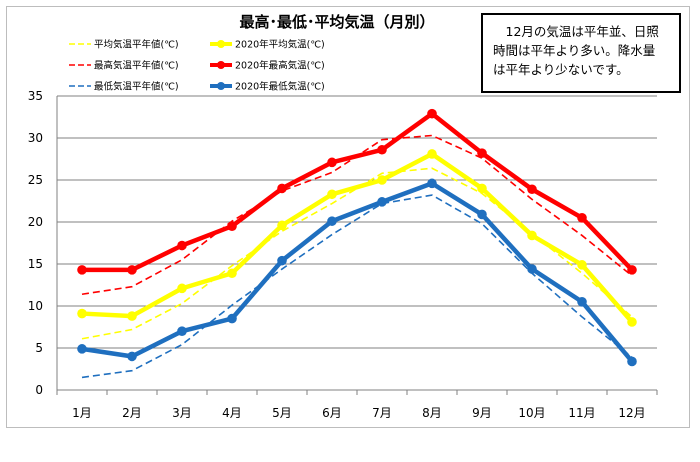 The height and width of the screenshot is (462, 700). I want to click on x-tick-label: 9月, so click(482, 413).